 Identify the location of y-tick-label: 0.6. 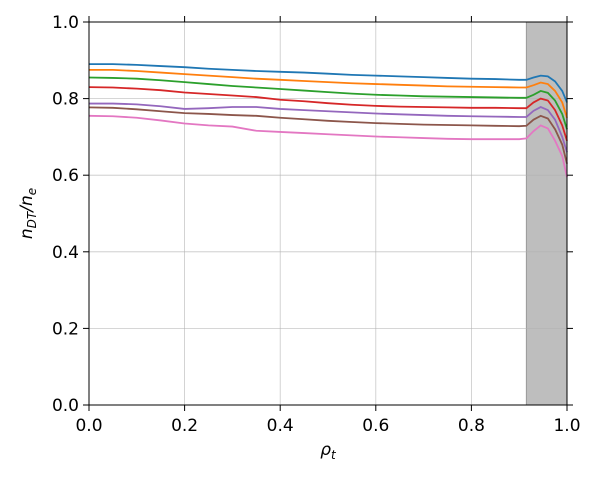
(65, 176).